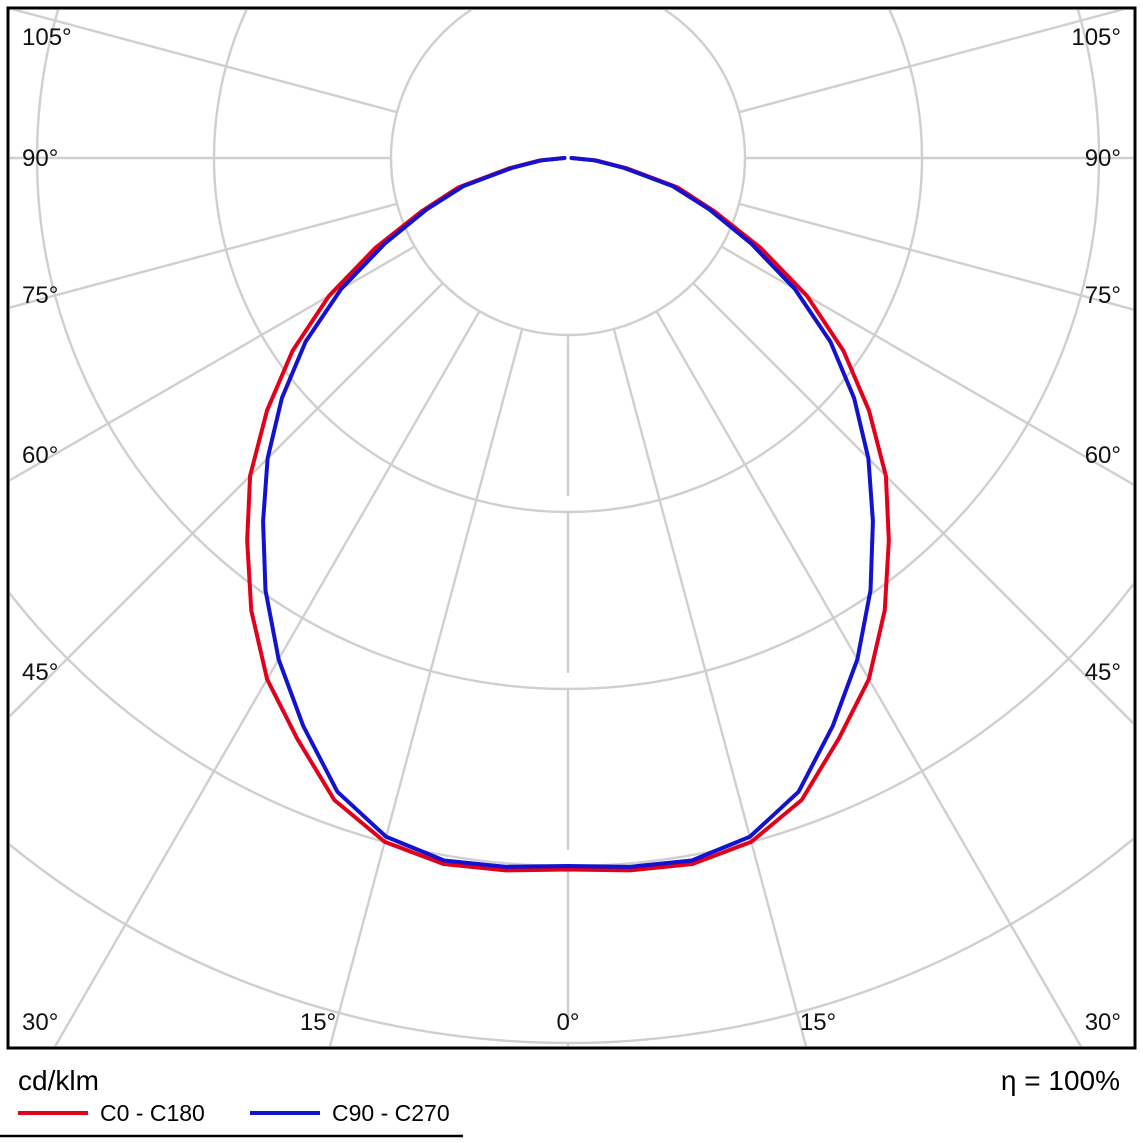  Describe the element at coordinates (391, 1113) in the screenshot. I see `legend-label-c90-c270: C90 - C270` at that location.